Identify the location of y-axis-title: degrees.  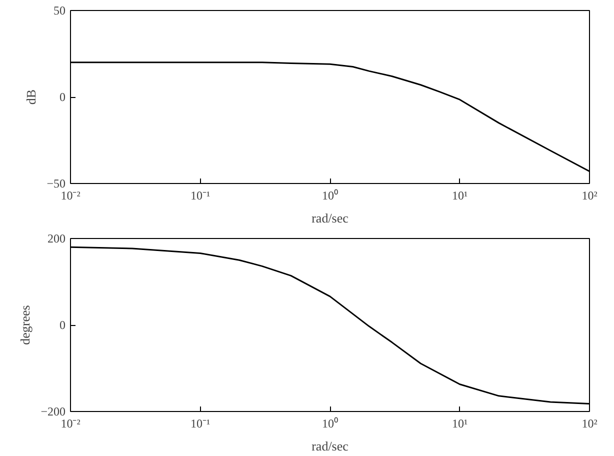
(25, 325).